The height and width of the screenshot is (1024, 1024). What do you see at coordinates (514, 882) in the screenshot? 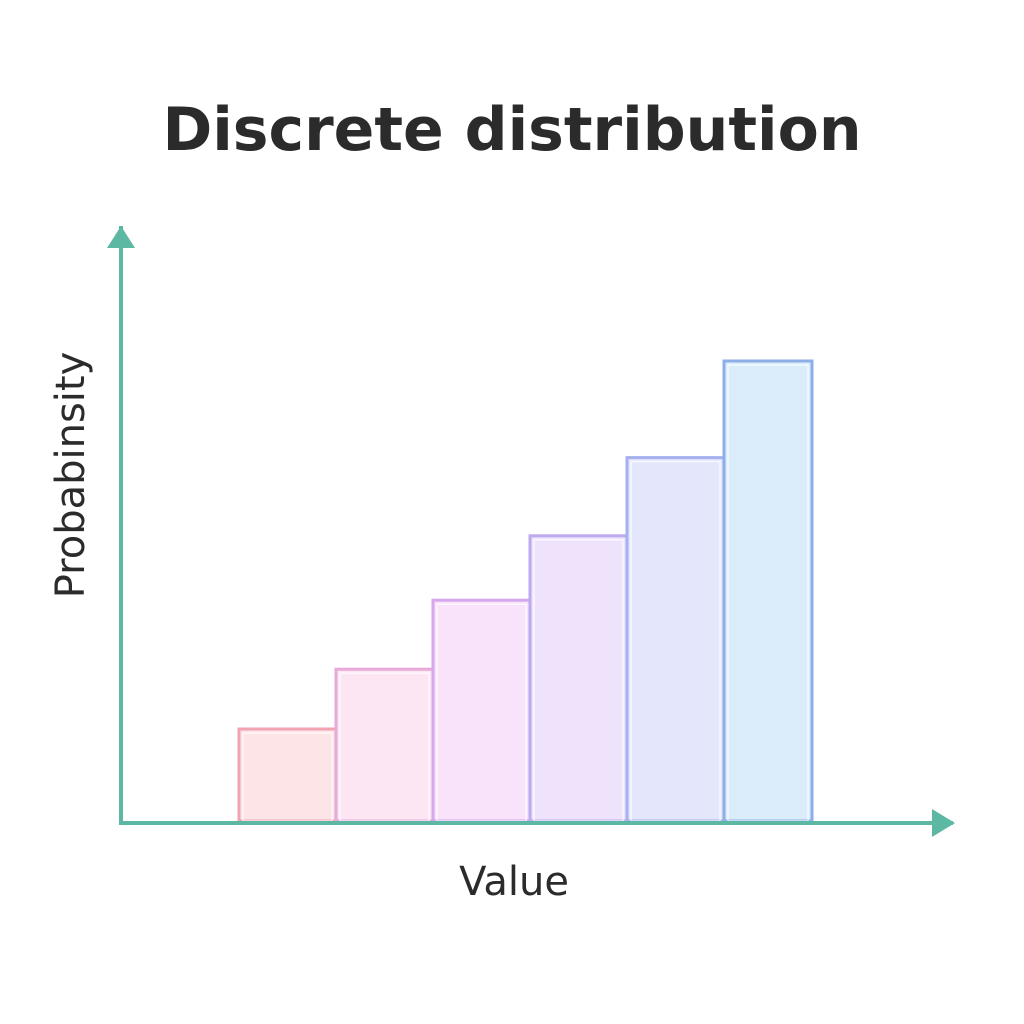
I see `x-axis-label: Value` at bounding box center [514, 882].